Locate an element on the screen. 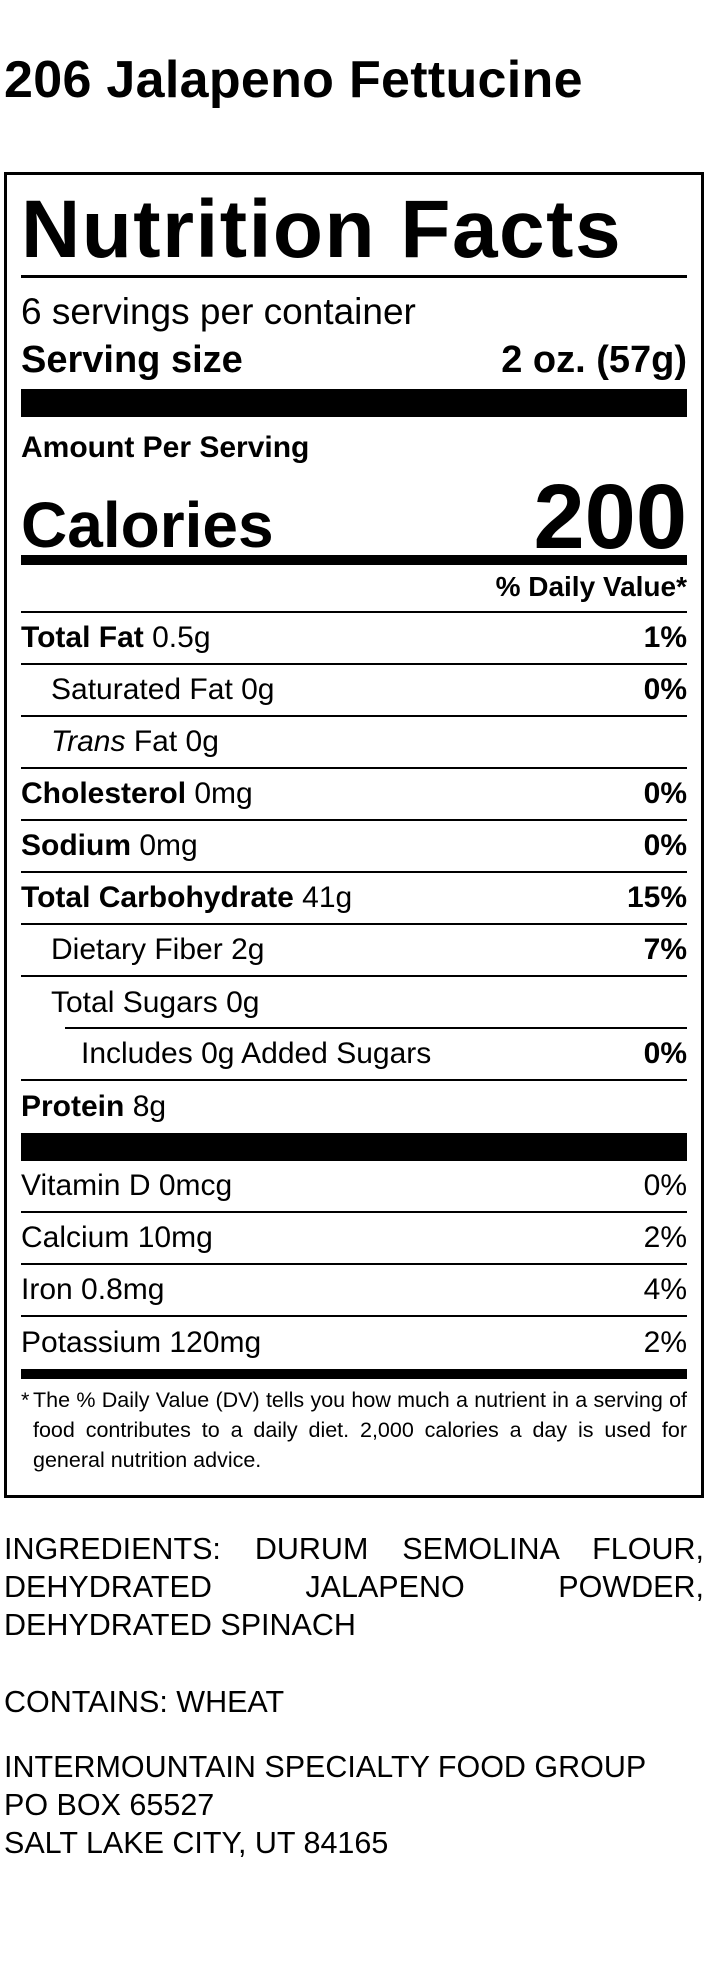  serving-size-label: Serving size is located at coordinates (132, 360).